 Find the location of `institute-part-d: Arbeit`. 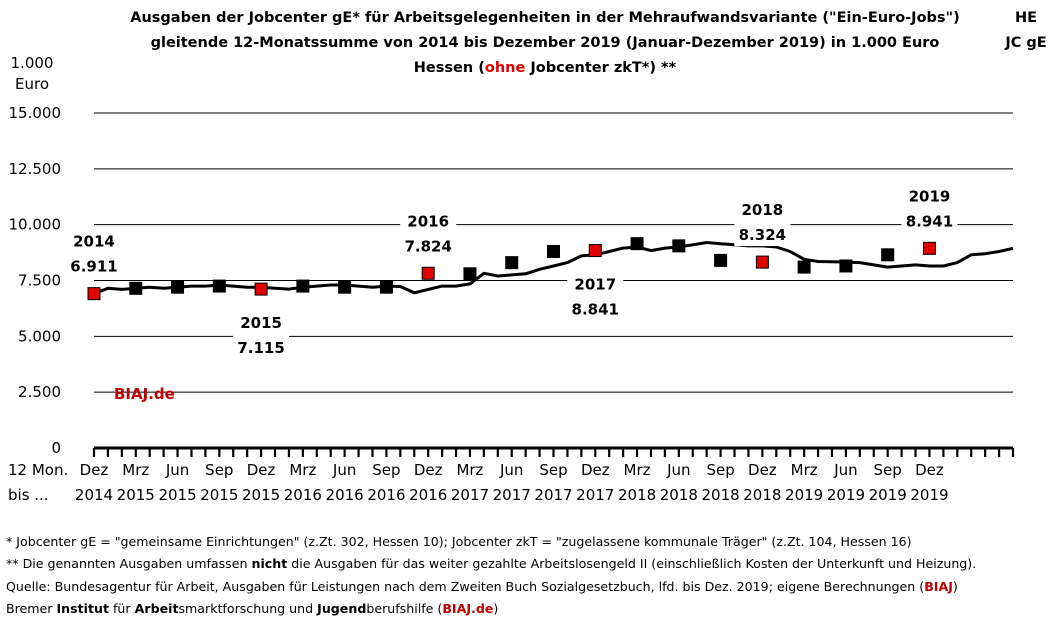

institute-part-d: Arbeit is located at coordinates (156, 609).